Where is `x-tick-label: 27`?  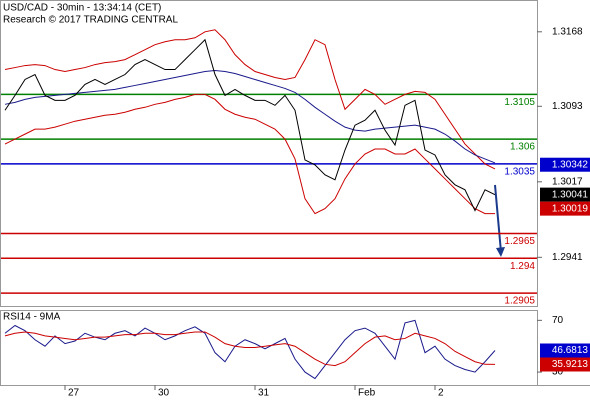 x-tick-label: 27 is located at coordinates (74, 393).